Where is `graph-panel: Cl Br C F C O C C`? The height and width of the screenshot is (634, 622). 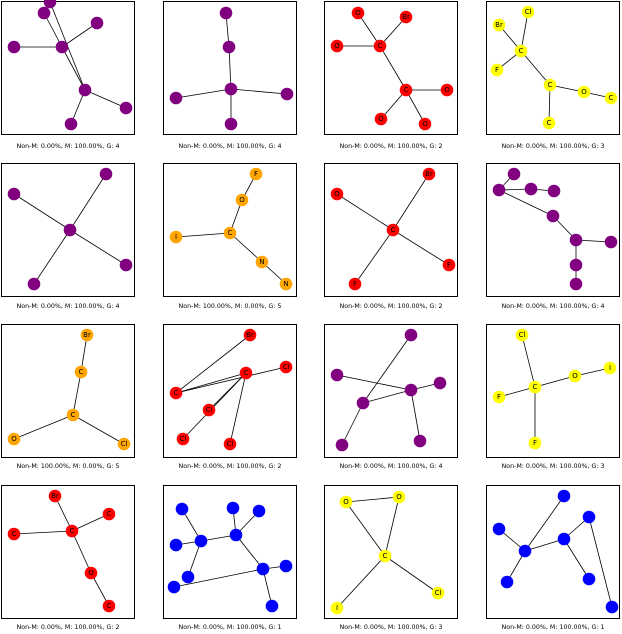
graph-panel: Cl Br C F C O C C is located at coordinates (553, 68).